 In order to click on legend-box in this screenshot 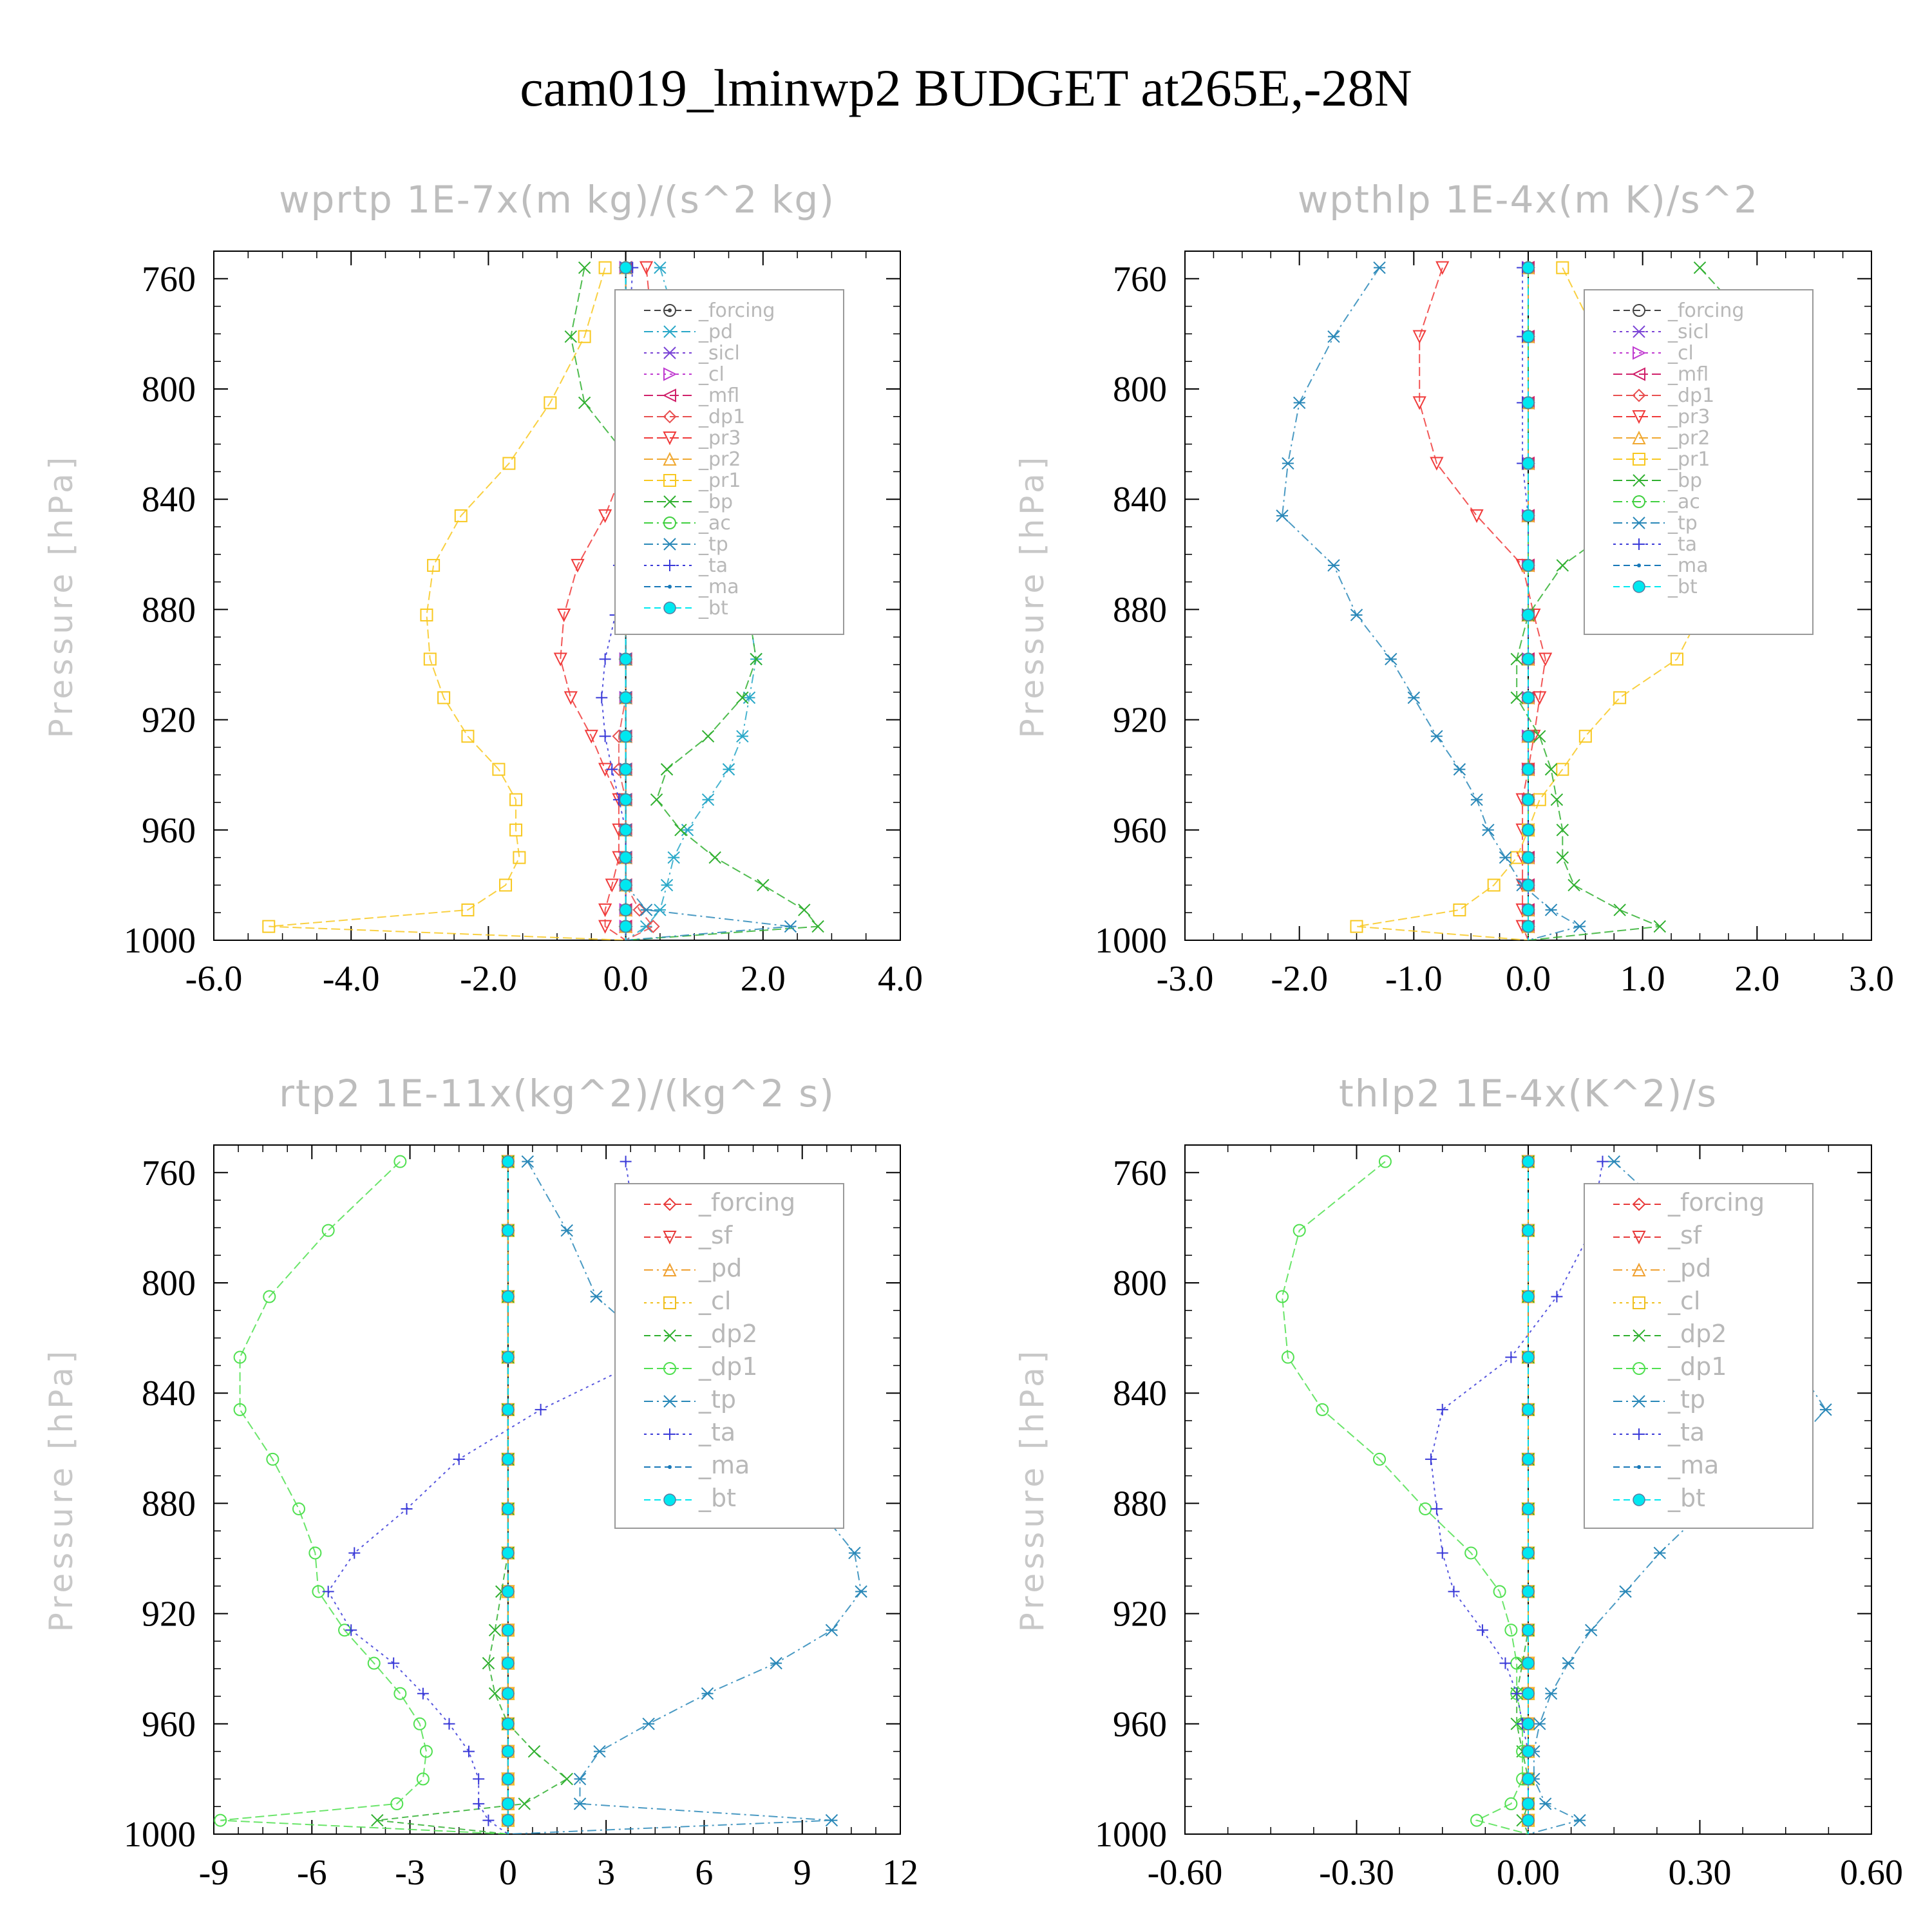, I will do `click(1699, 1356)`.